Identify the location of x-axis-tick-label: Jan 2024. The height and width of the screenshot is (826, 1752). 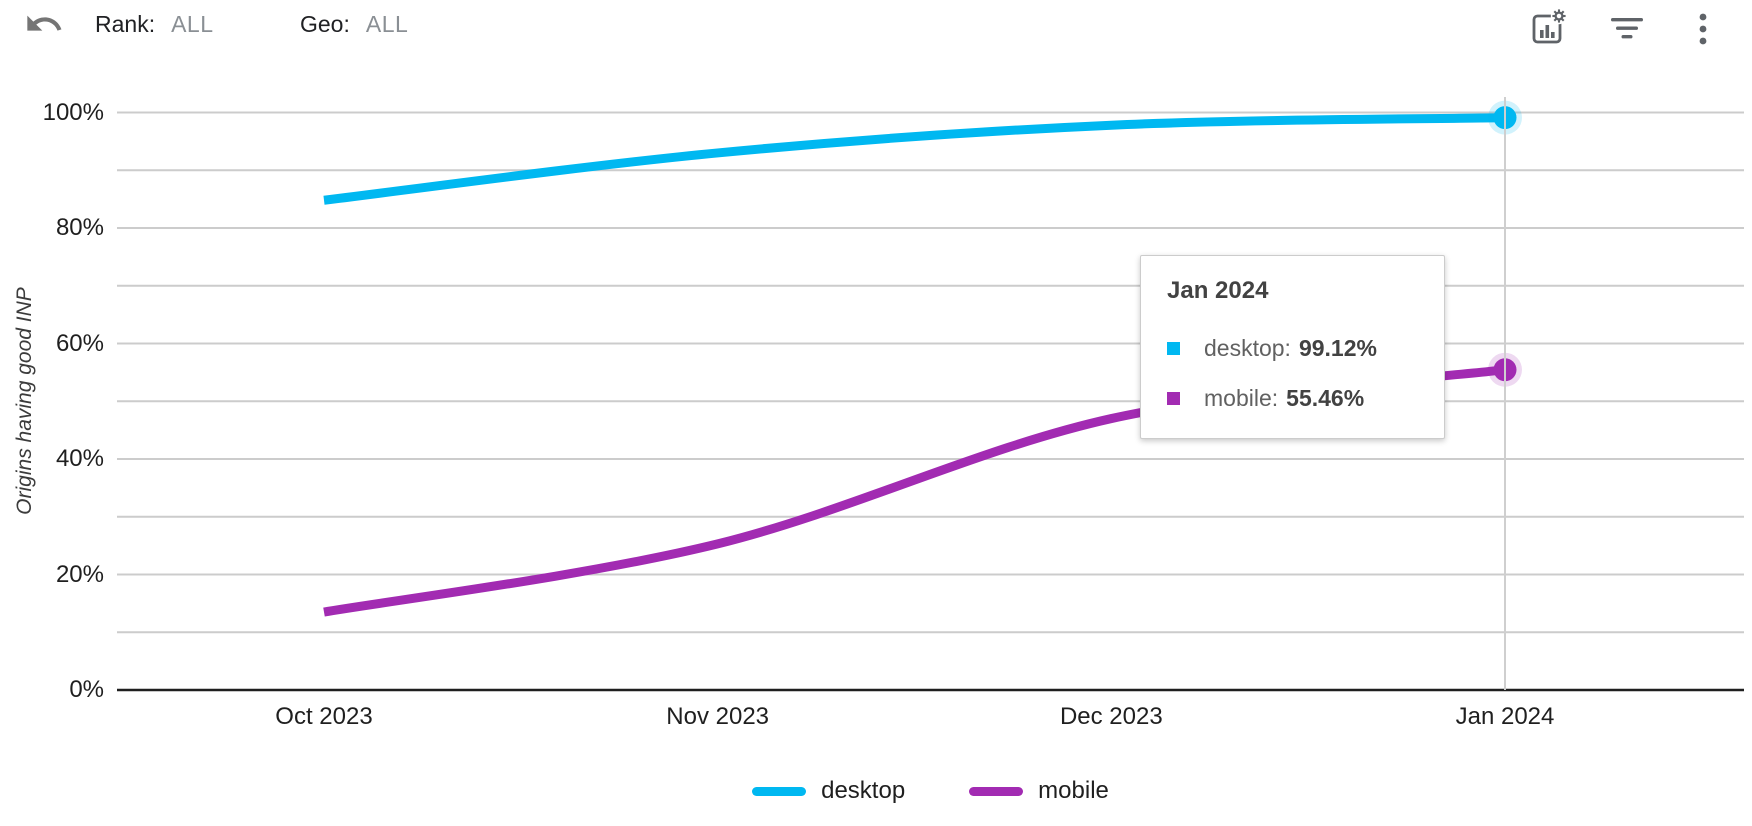
(1505, 716).